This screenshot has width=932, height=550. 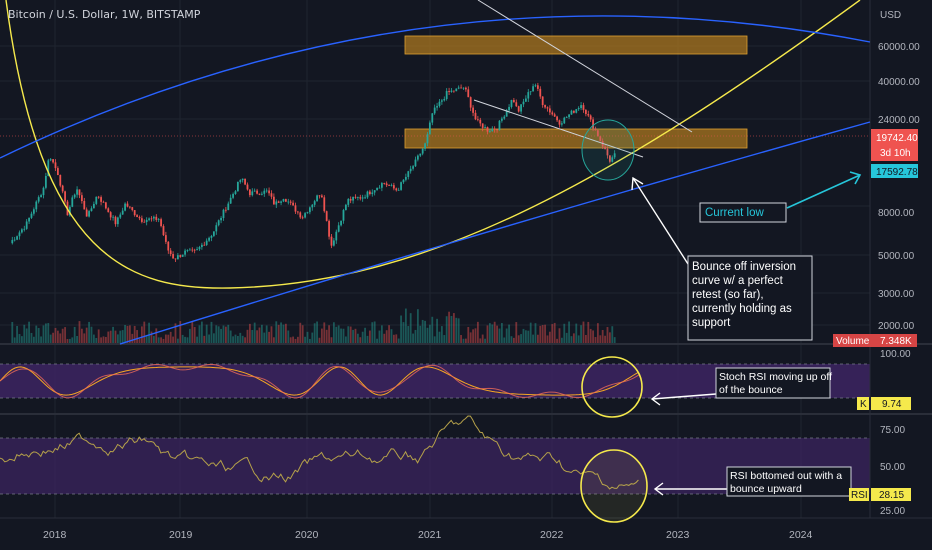 What do you see at coordinates (614, 486) in the screenshot?
I see `rsi-highlight-circle` at bounding box center [614, 486].